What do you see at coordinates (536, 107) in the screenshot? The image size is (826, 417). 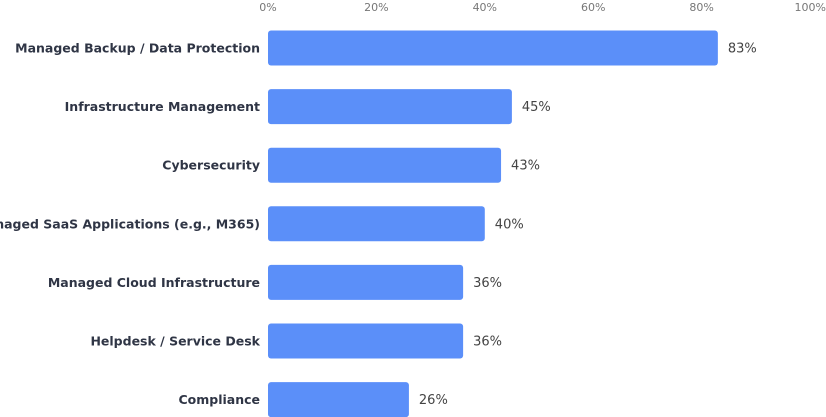 I see `value-label: 45%` at bounding box center [536, 107].